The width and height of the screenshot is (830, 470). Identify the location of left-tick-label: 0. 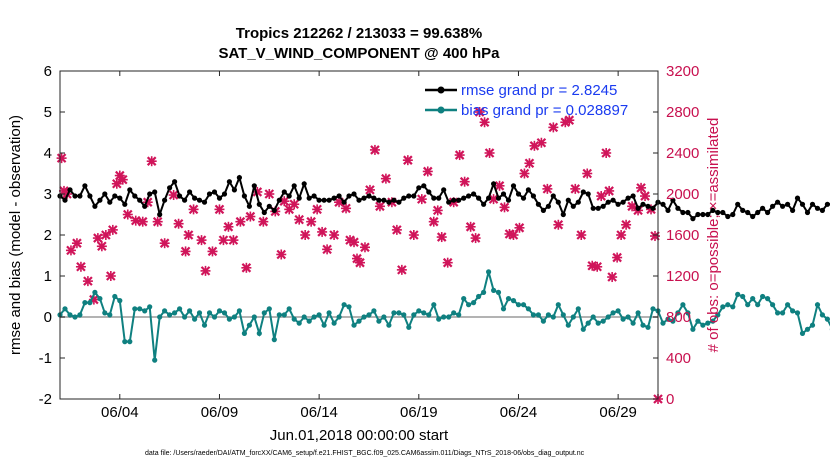
(48, 317).